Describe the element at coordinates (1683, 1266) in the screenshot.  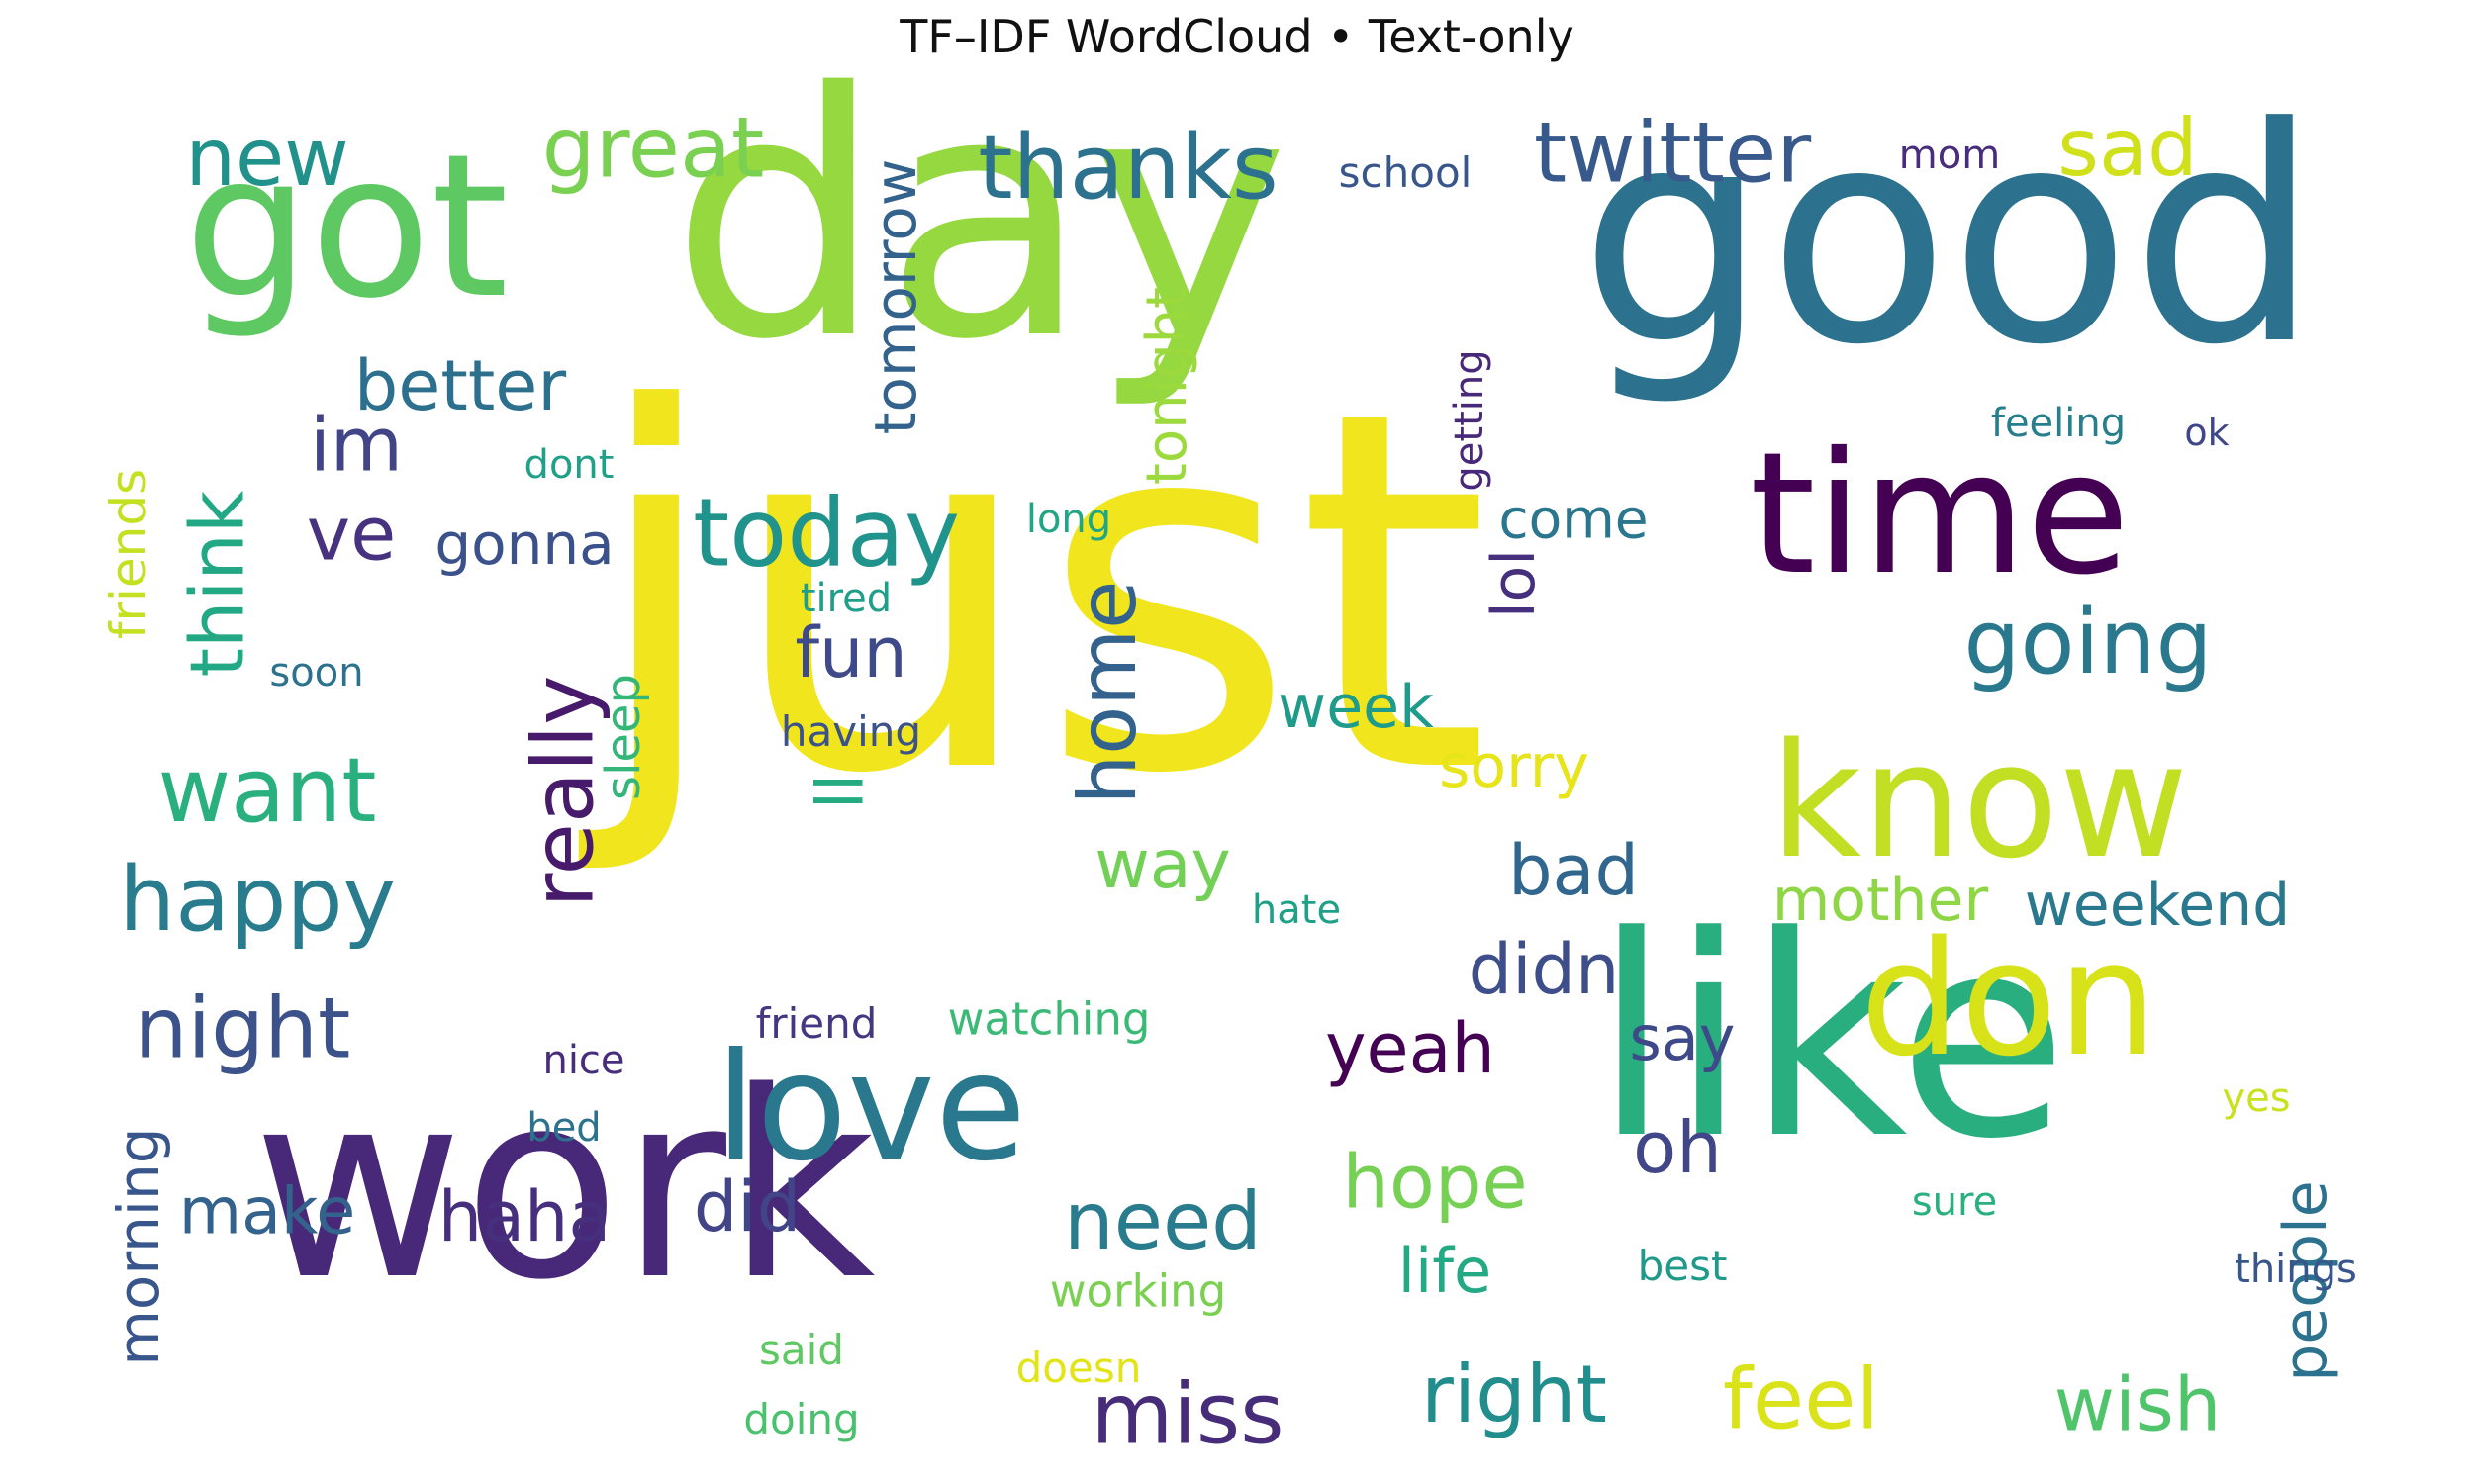
I see `word-best: best` at that location.